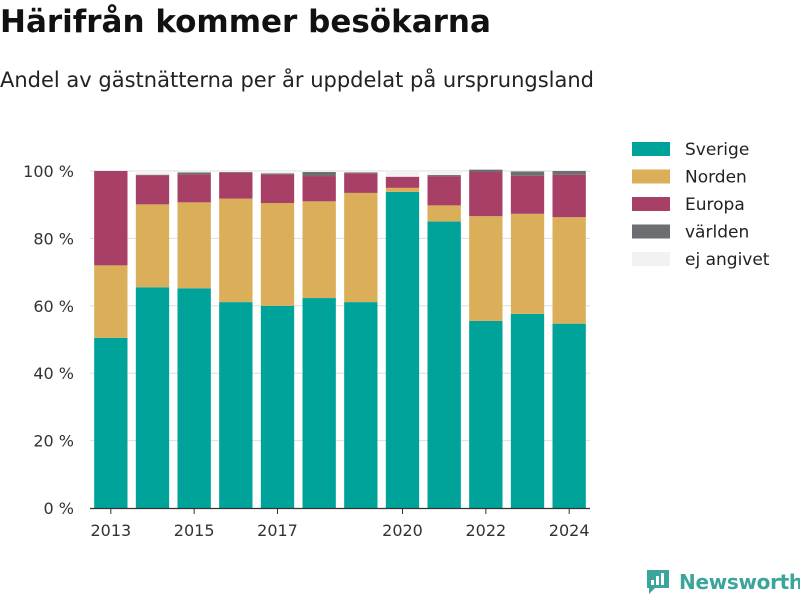  What do you see at coordinates (48, 340) in the screenshot?
I see `y-axis: 0 % 20 % 40 % 60 % 80 % 100 %` at bounding box center [48, 340].